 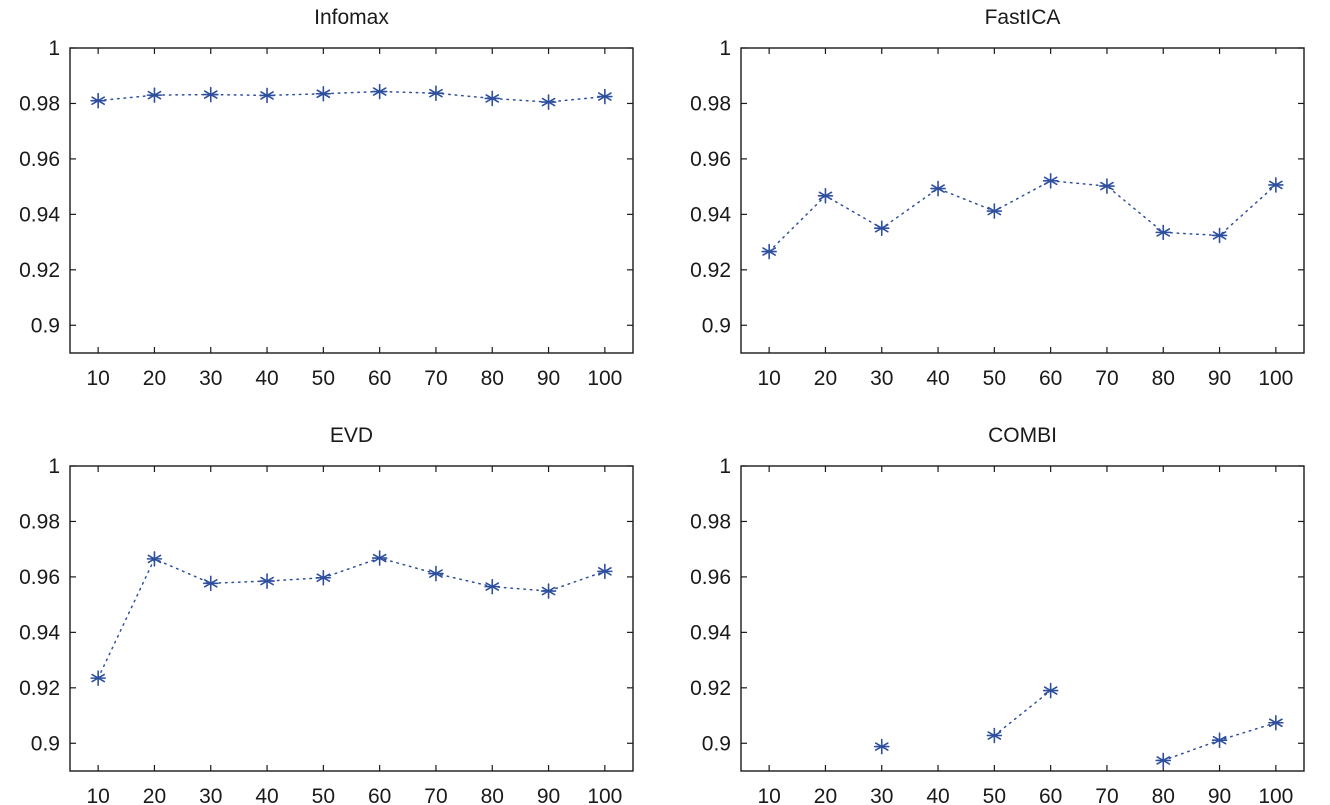 What do you see at coordinates (1023, 17) in the screenshot?
I see `panel-title: FastICA` at bounding box center [1023, 17].